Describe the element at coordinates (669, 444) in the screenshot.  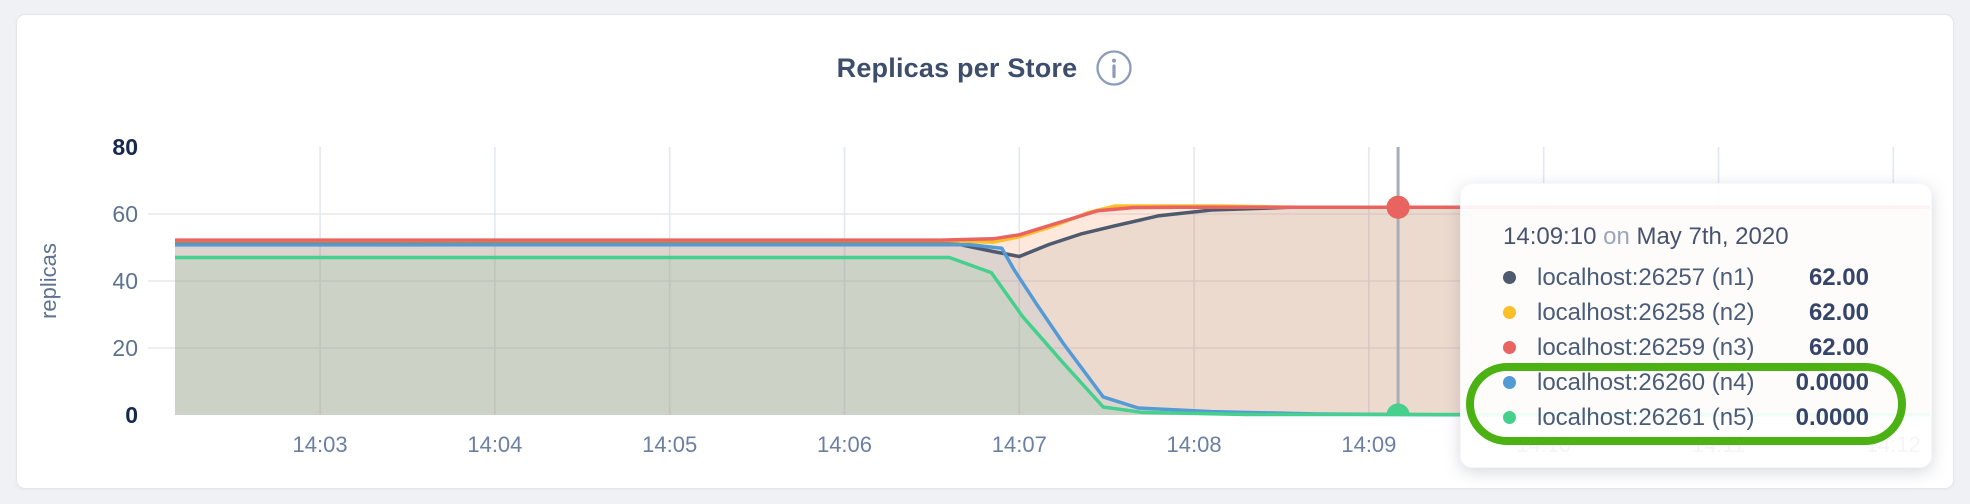
I see `x-tick-label: 14:05` at that location.